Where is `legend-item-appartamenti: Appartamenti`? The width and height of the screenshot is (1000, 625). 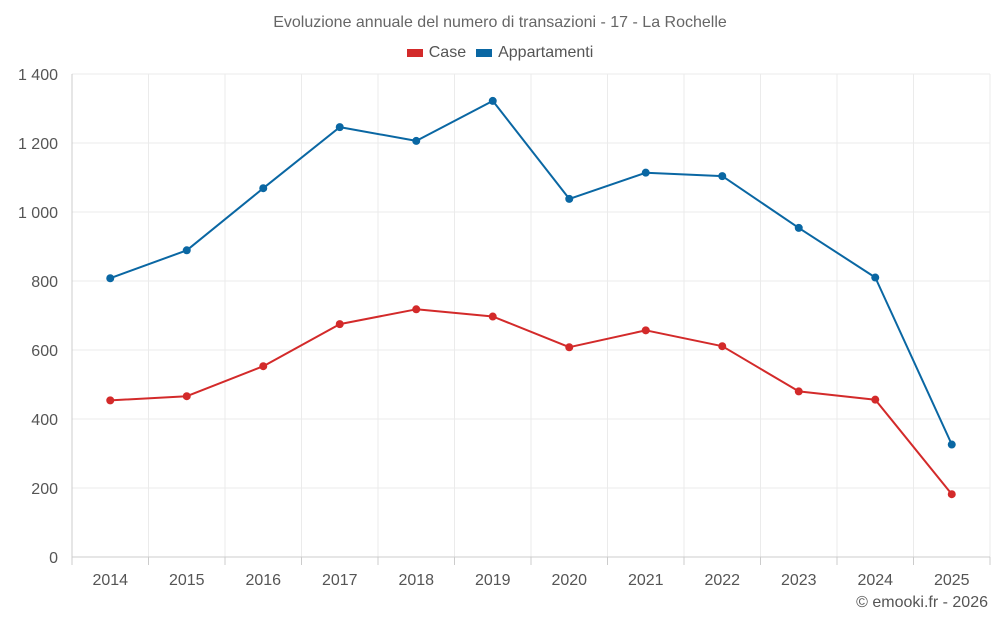
legend-item-appartamenti: Appartamenti is located at coordinates (534, 53).